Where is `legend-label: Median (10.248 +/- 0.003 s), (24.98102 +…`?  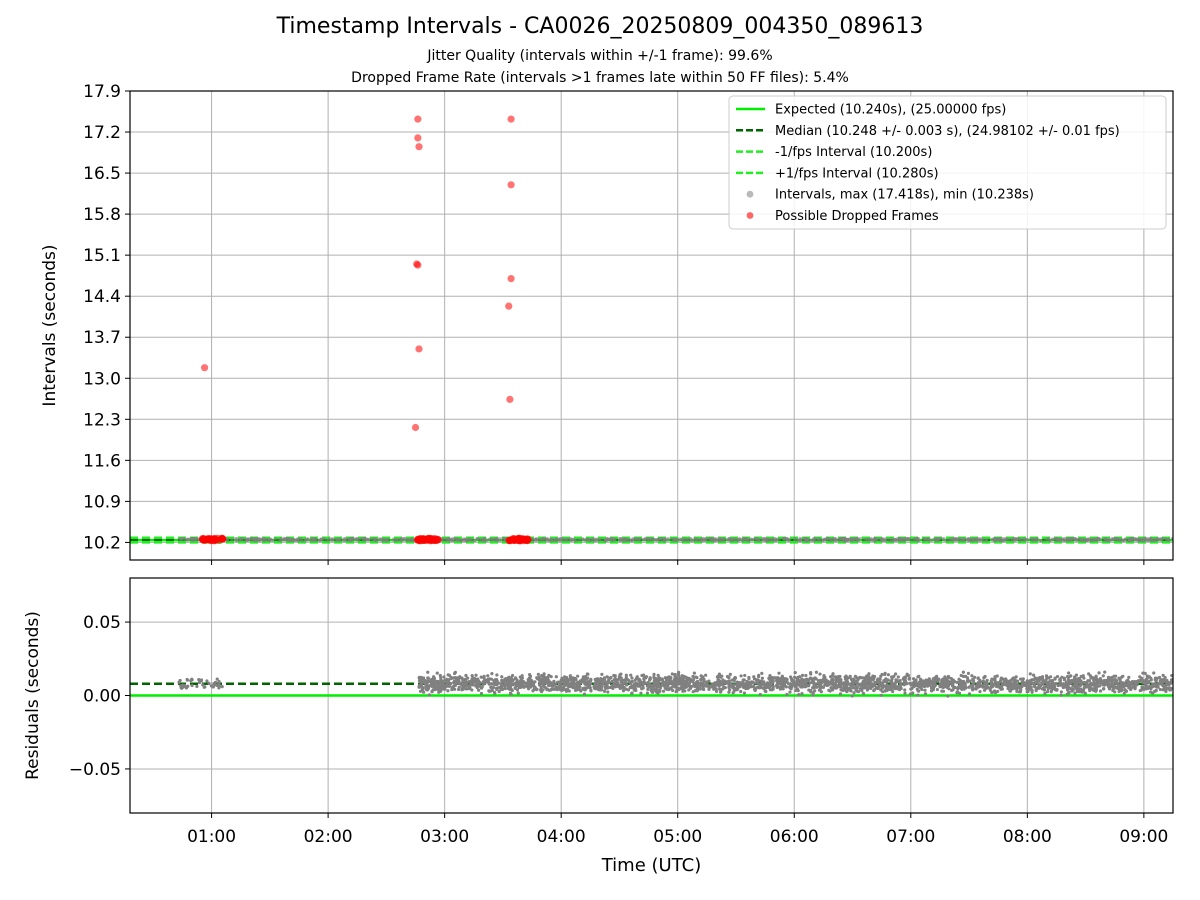
legend-label: Median (10.248 +/- 0.003 s), (24.98102 +… is located at coordinates (947, 131).